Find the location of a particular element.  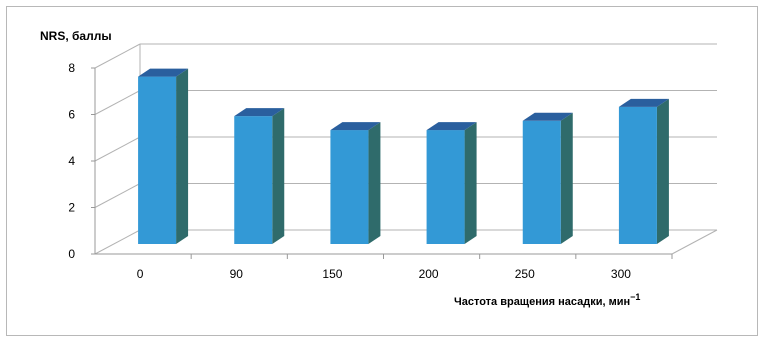

y-tick-label: 6 is located at coordinates (71, 115).